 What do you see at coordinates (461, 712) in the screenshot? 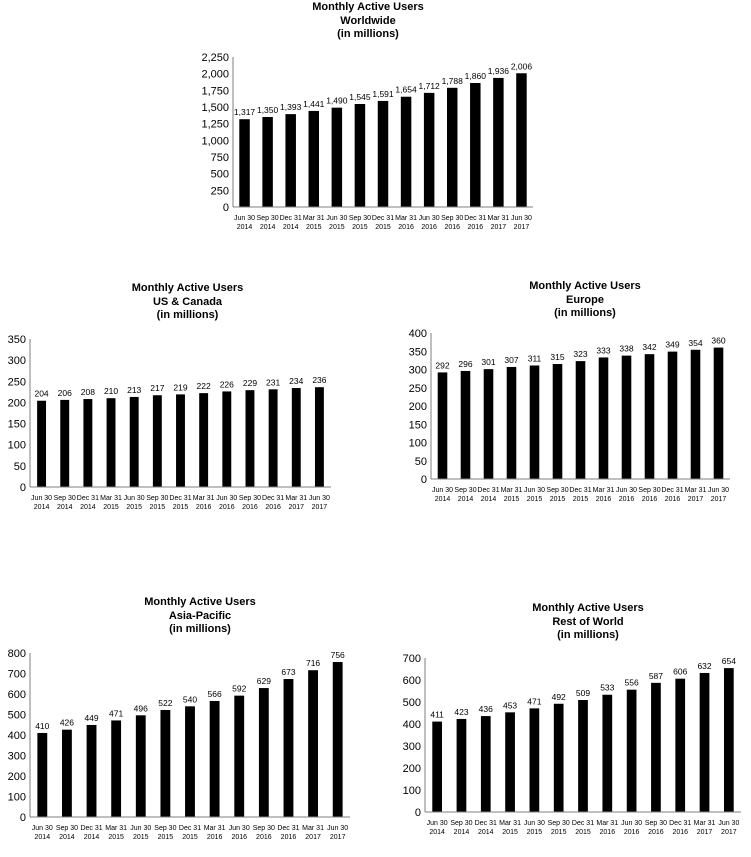
I see `data-label: 423` at bounding box center [461, 712].